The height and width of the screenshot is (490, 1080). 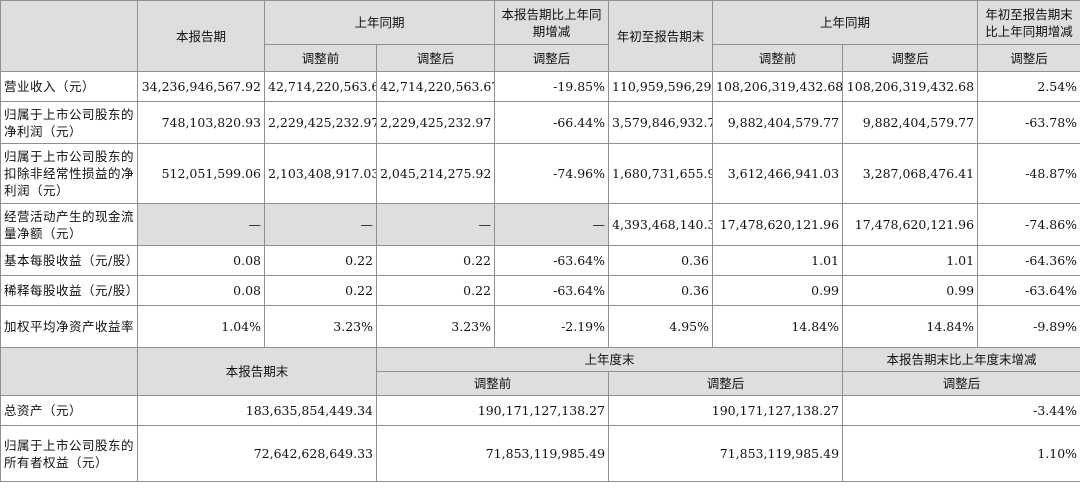 I want to click on cell-value: -3.44%, so click(x=961, y=410).